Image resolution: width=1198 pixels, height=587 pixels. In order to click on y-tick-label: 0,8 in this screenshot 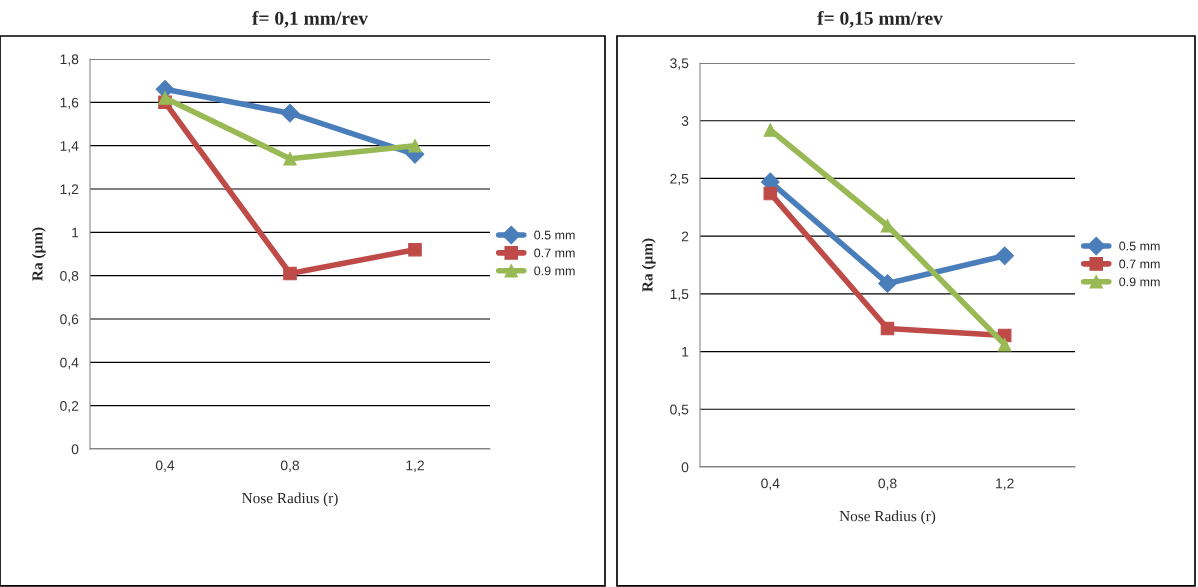, I will do `click(69, 277)`.